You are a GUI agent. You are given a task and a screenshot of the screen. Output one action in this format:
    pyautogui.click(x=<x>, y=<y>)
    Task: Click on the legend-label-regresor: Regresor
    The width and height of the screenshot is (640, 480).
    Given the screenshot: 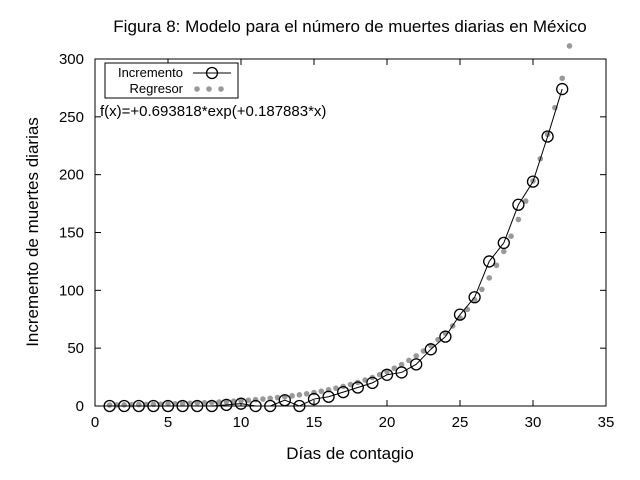 What is the action you would take?
    pyautogui.click(x=157, y=88)
    